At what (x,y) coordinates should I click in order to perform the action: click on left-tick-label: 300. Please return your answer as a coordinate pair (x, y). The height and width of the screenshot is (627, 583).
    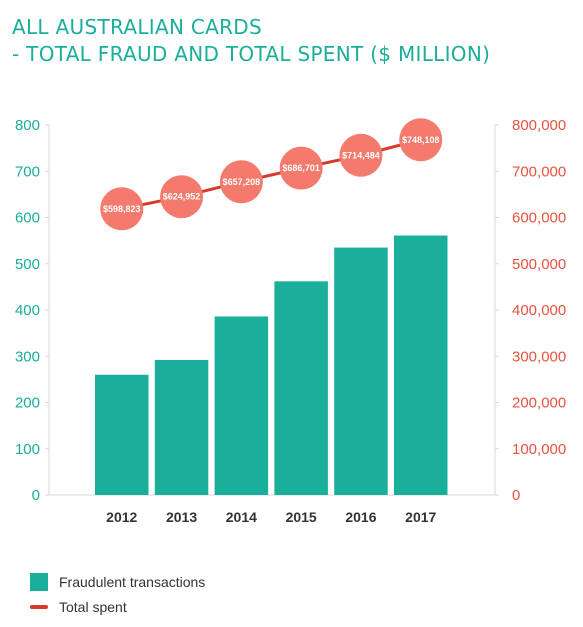
    Looking at the image, I should click on (27, 356).